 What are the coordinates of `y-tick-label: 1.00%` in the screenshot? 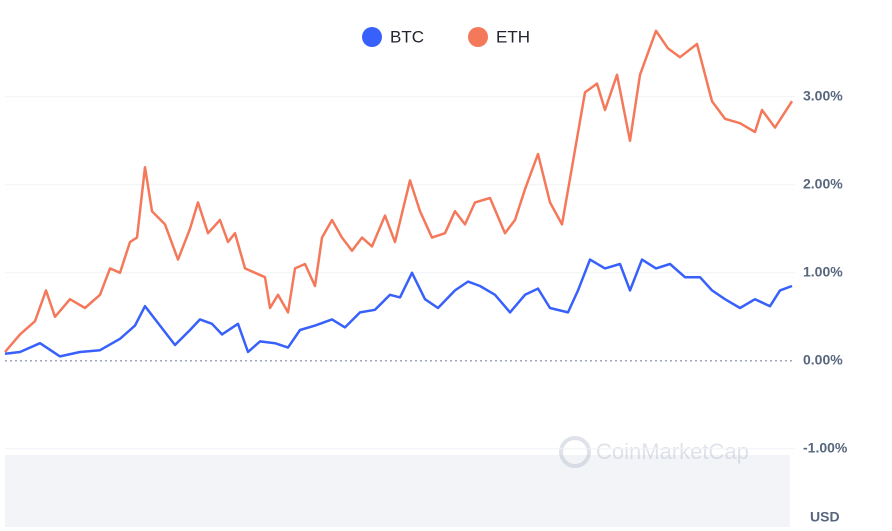 It's located at (823, 272).